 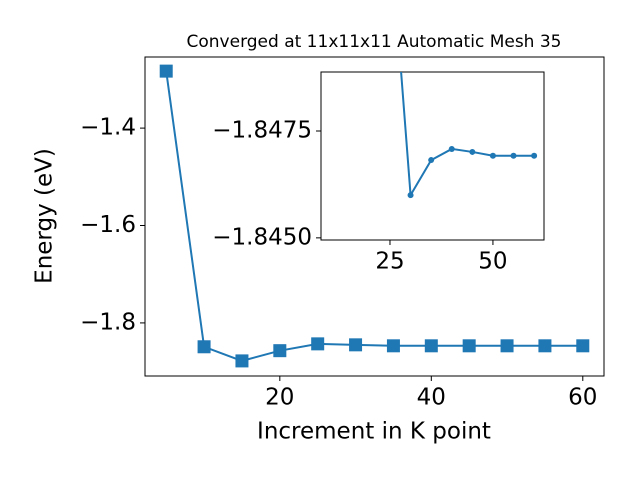 I want to click on x-tick-label: 50, so click(x=492, y=262).